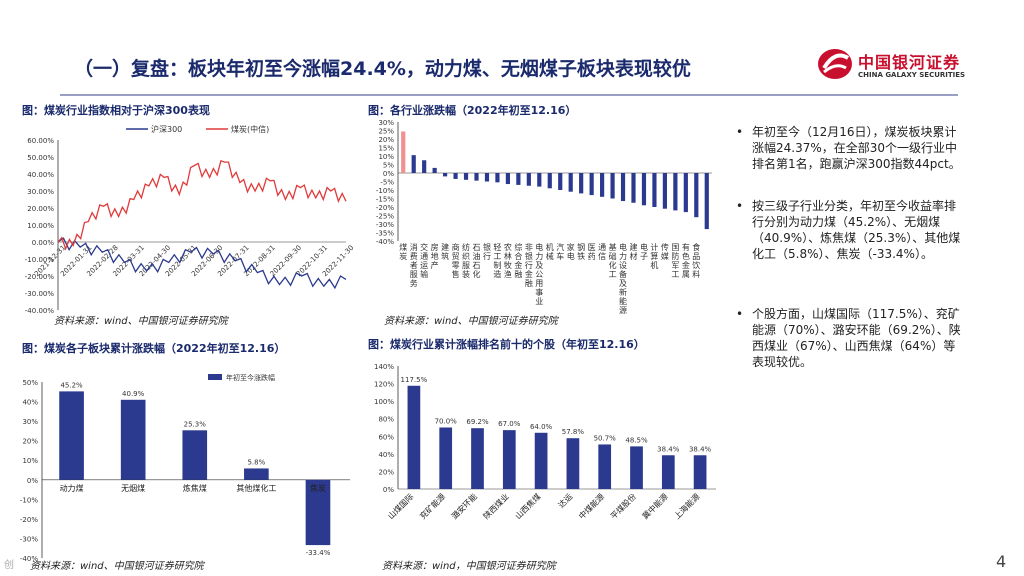 The image size is (1024, 576). Describe the element at coordinates (687, 506) in the screenshot. I see `x-tick-label: 上海能源` at that location.